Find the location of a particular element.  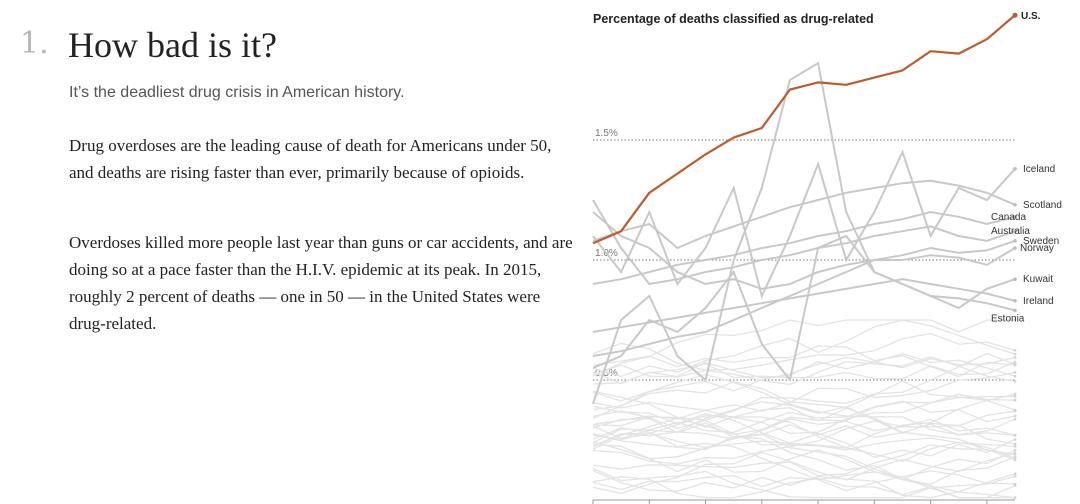

section-number: 1. is located at coordinates (34, 43).